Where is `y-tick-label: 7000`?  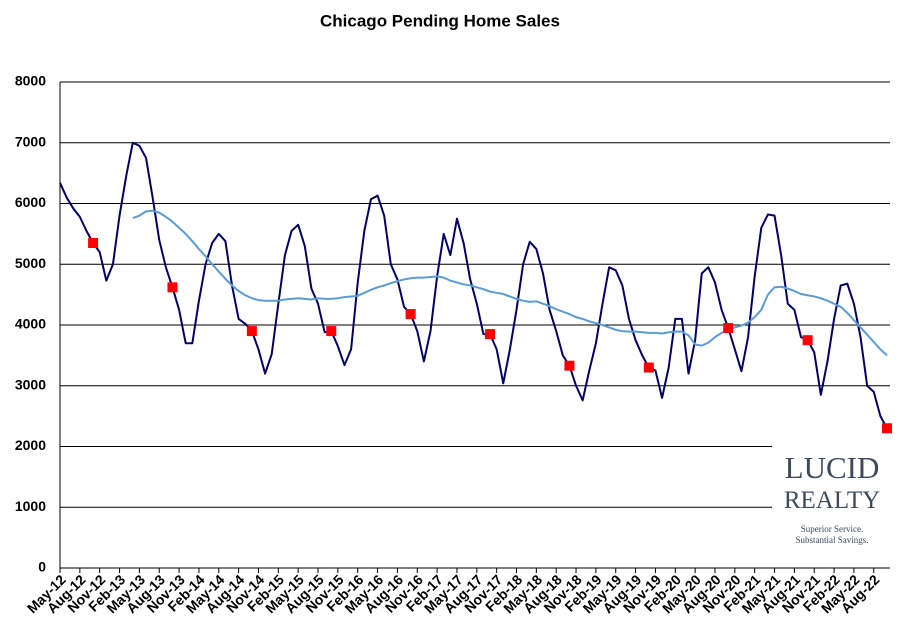 y-tick-label: 7000 is located at coordinates (30, 141).